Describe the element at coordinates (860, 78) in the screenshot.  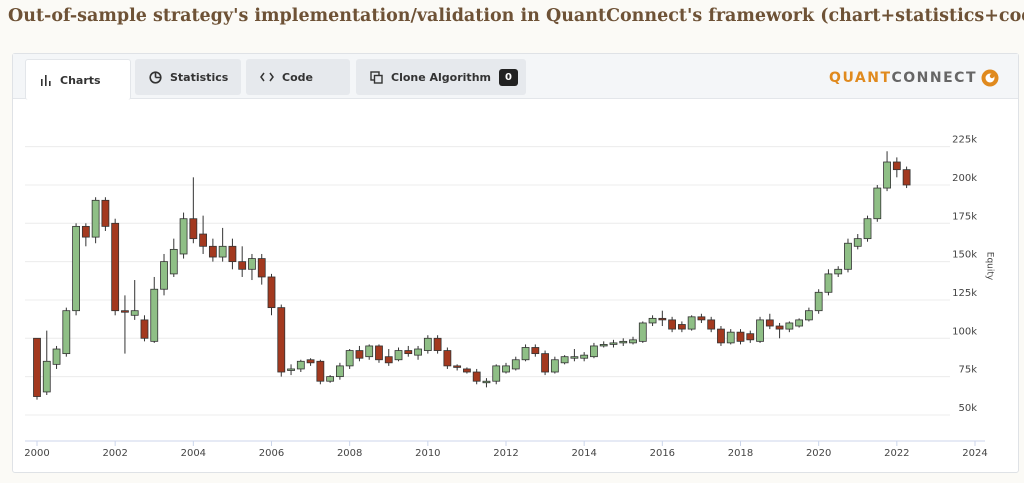
I see `logo-text: QUANT` at that location.